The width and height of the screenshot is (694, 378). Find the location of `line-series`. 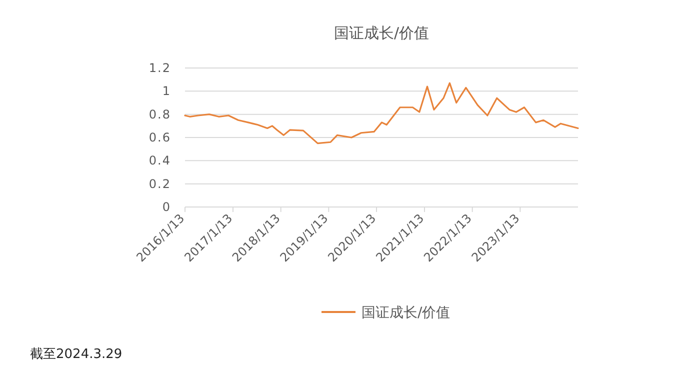

line-series is located at coordinates (381, 113).